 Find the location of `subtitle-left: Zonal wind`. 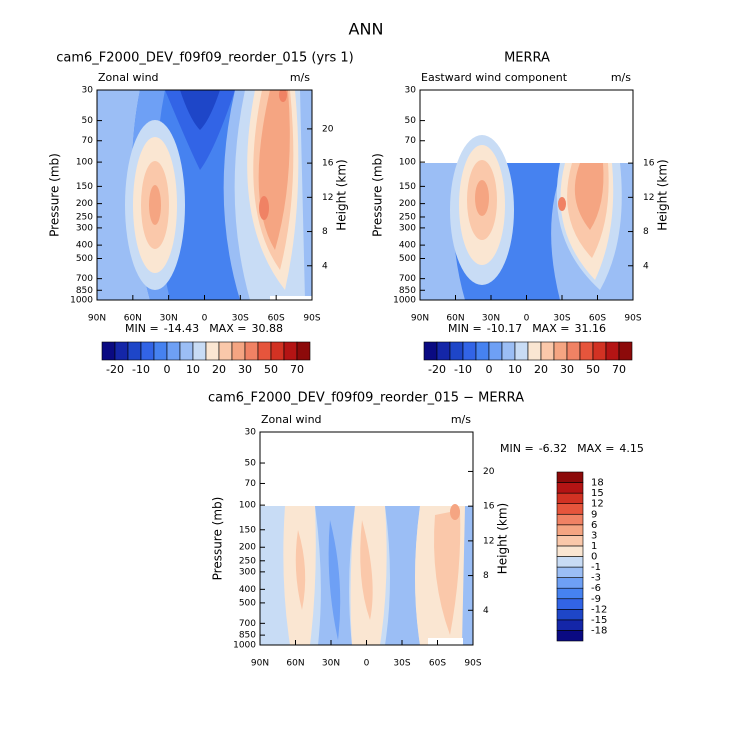

subtitle-left: Zonal wind is located at coordinates (291, 419).